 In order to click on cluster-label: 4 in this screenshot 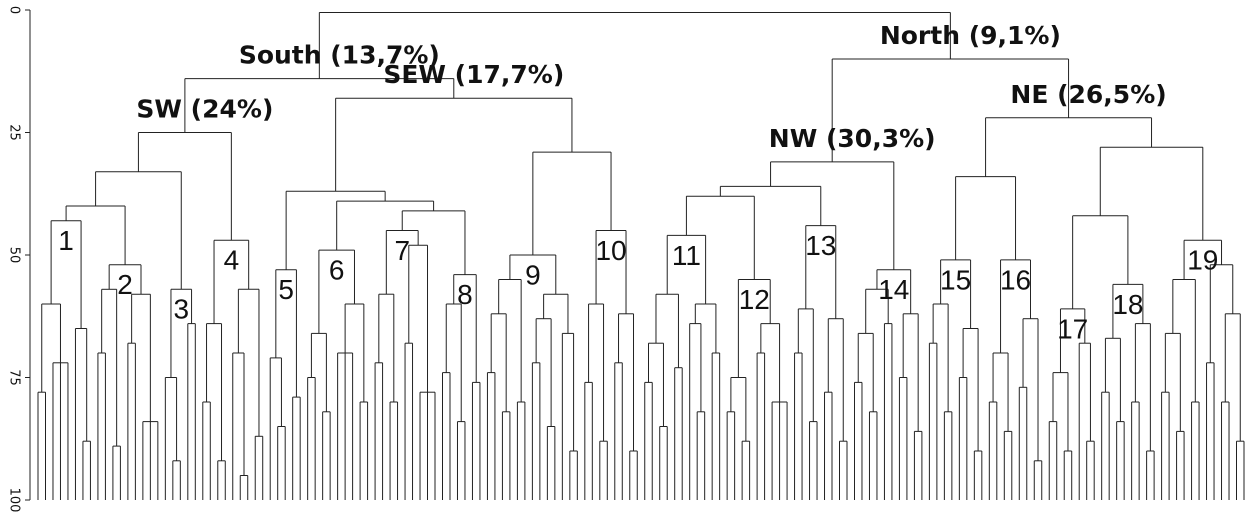, I will do `click(232, 260)`.